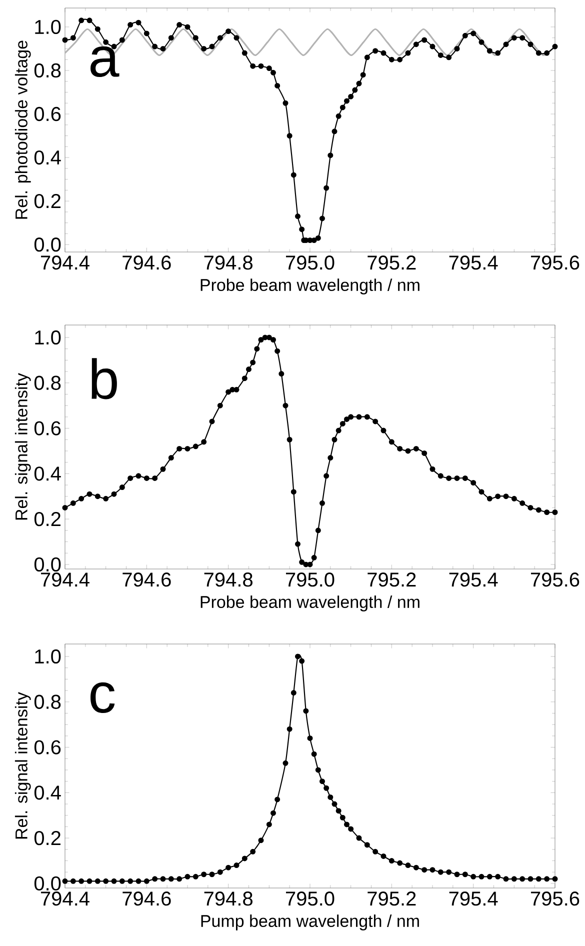 Image resolution: width=585 pixels, height=946 pixels. I want to click on annotation: c, so click(102, 698).